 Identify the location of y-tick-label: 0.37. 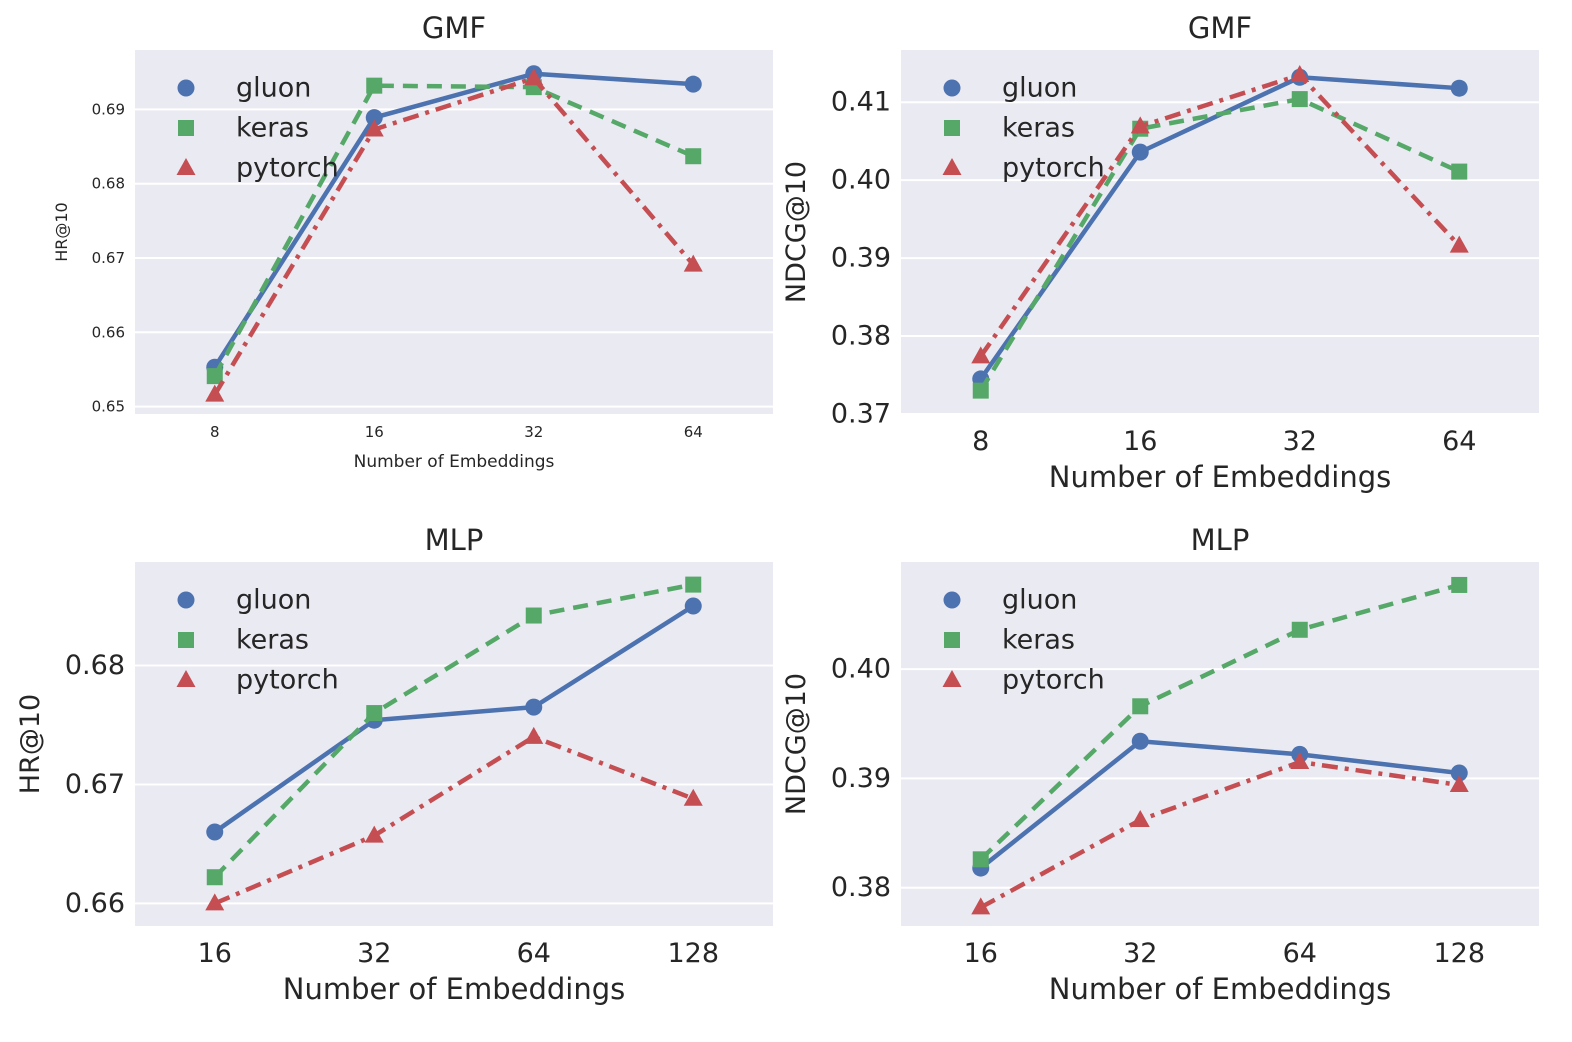
(861, 414).